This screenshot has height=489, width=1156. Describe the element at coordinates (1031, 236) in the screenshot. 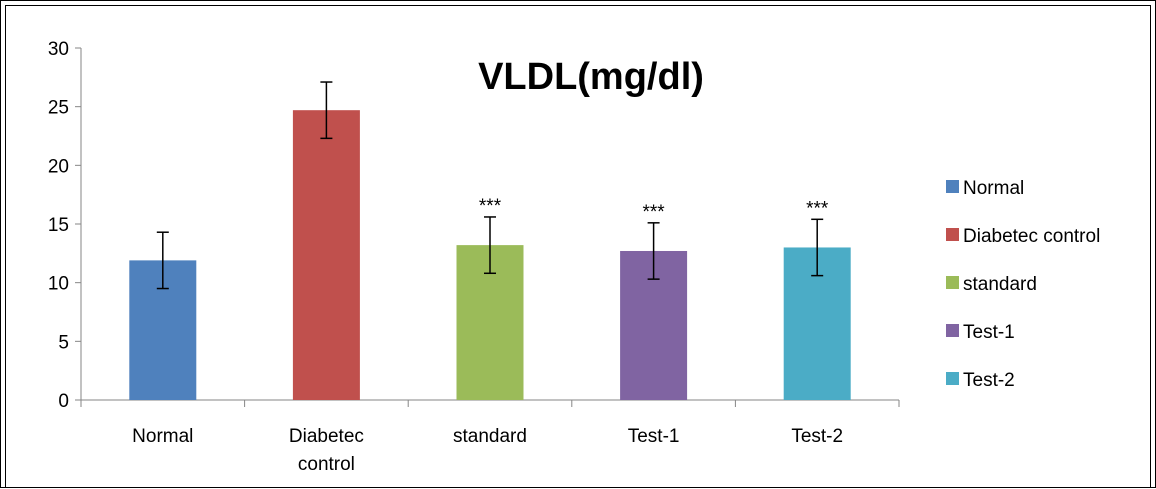

I see `legend-label: Diabetec control` at that location.